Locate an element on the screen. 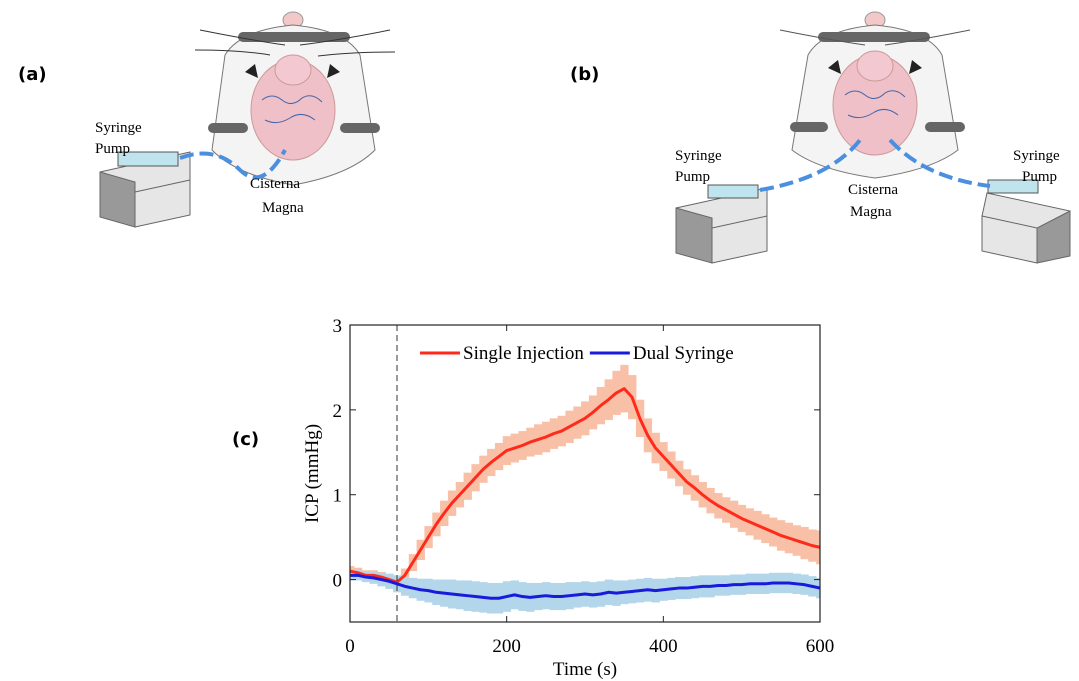 The width and height of the screenshot is (1079, 681). y-tick-label: 1 is located at coordinates (338, 496).